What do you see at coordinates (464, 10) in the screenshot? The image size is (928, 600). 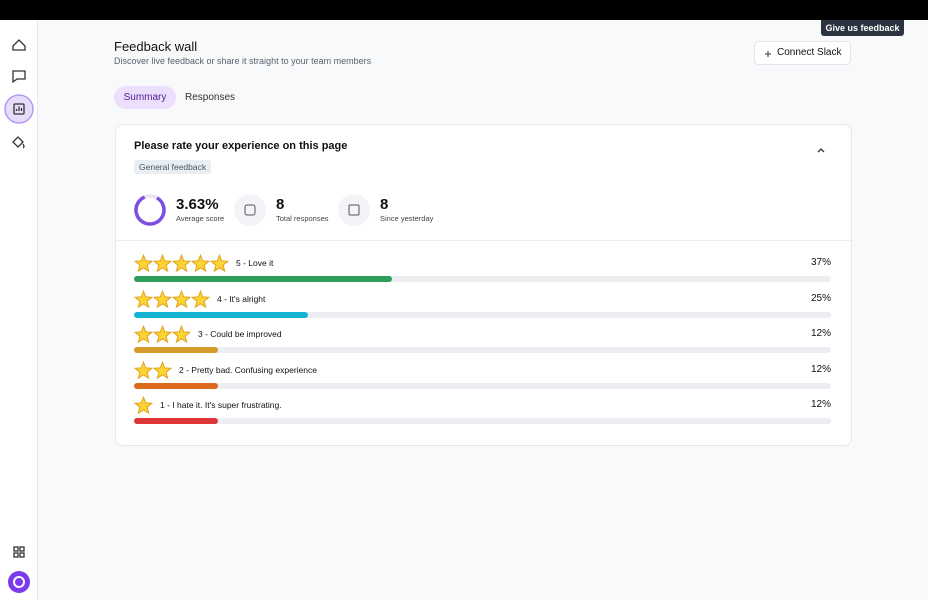 I see `top-bar` at bounding box center [464, 10].